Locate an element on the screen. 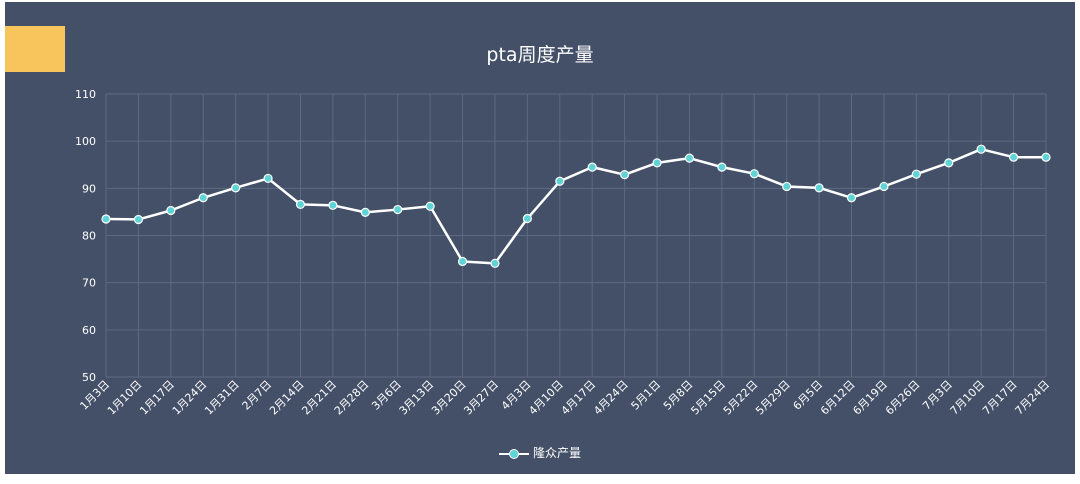 Image resolution: width=1080 pixels, height=484 pixels. x-tick-label: 6月19日 is located at coordinates (870, 398).